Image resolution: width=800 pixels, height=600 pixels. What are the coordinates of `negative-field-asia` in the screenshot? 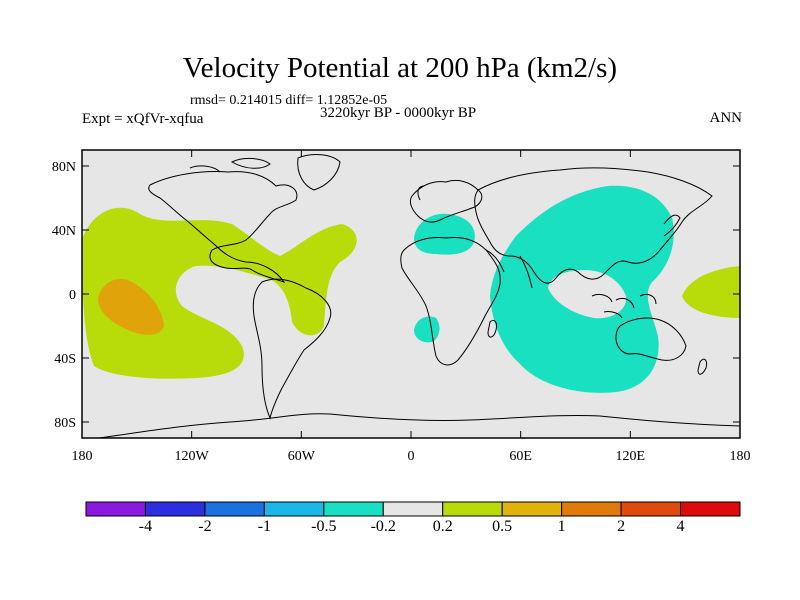 It's located at (582, 289).